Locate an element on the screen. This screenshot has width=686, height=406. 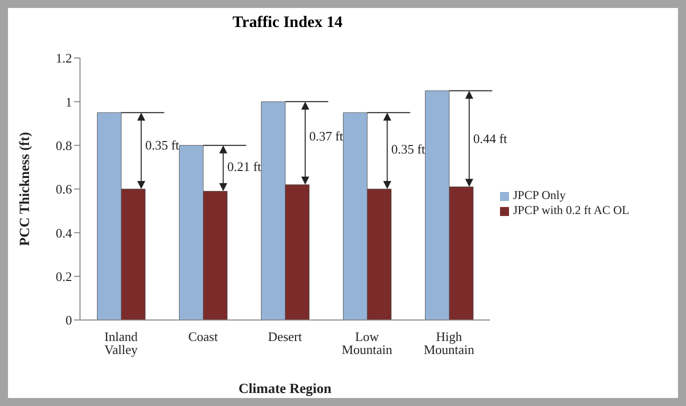
x-tick-label: Desert is located at coordinates (285, 336).